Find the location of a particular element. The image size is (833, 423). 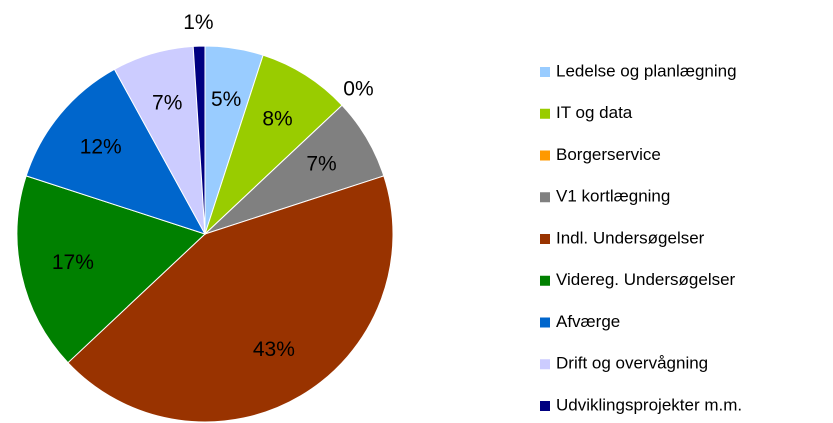

slice-label: 43% is located at coordinates (274, 349).